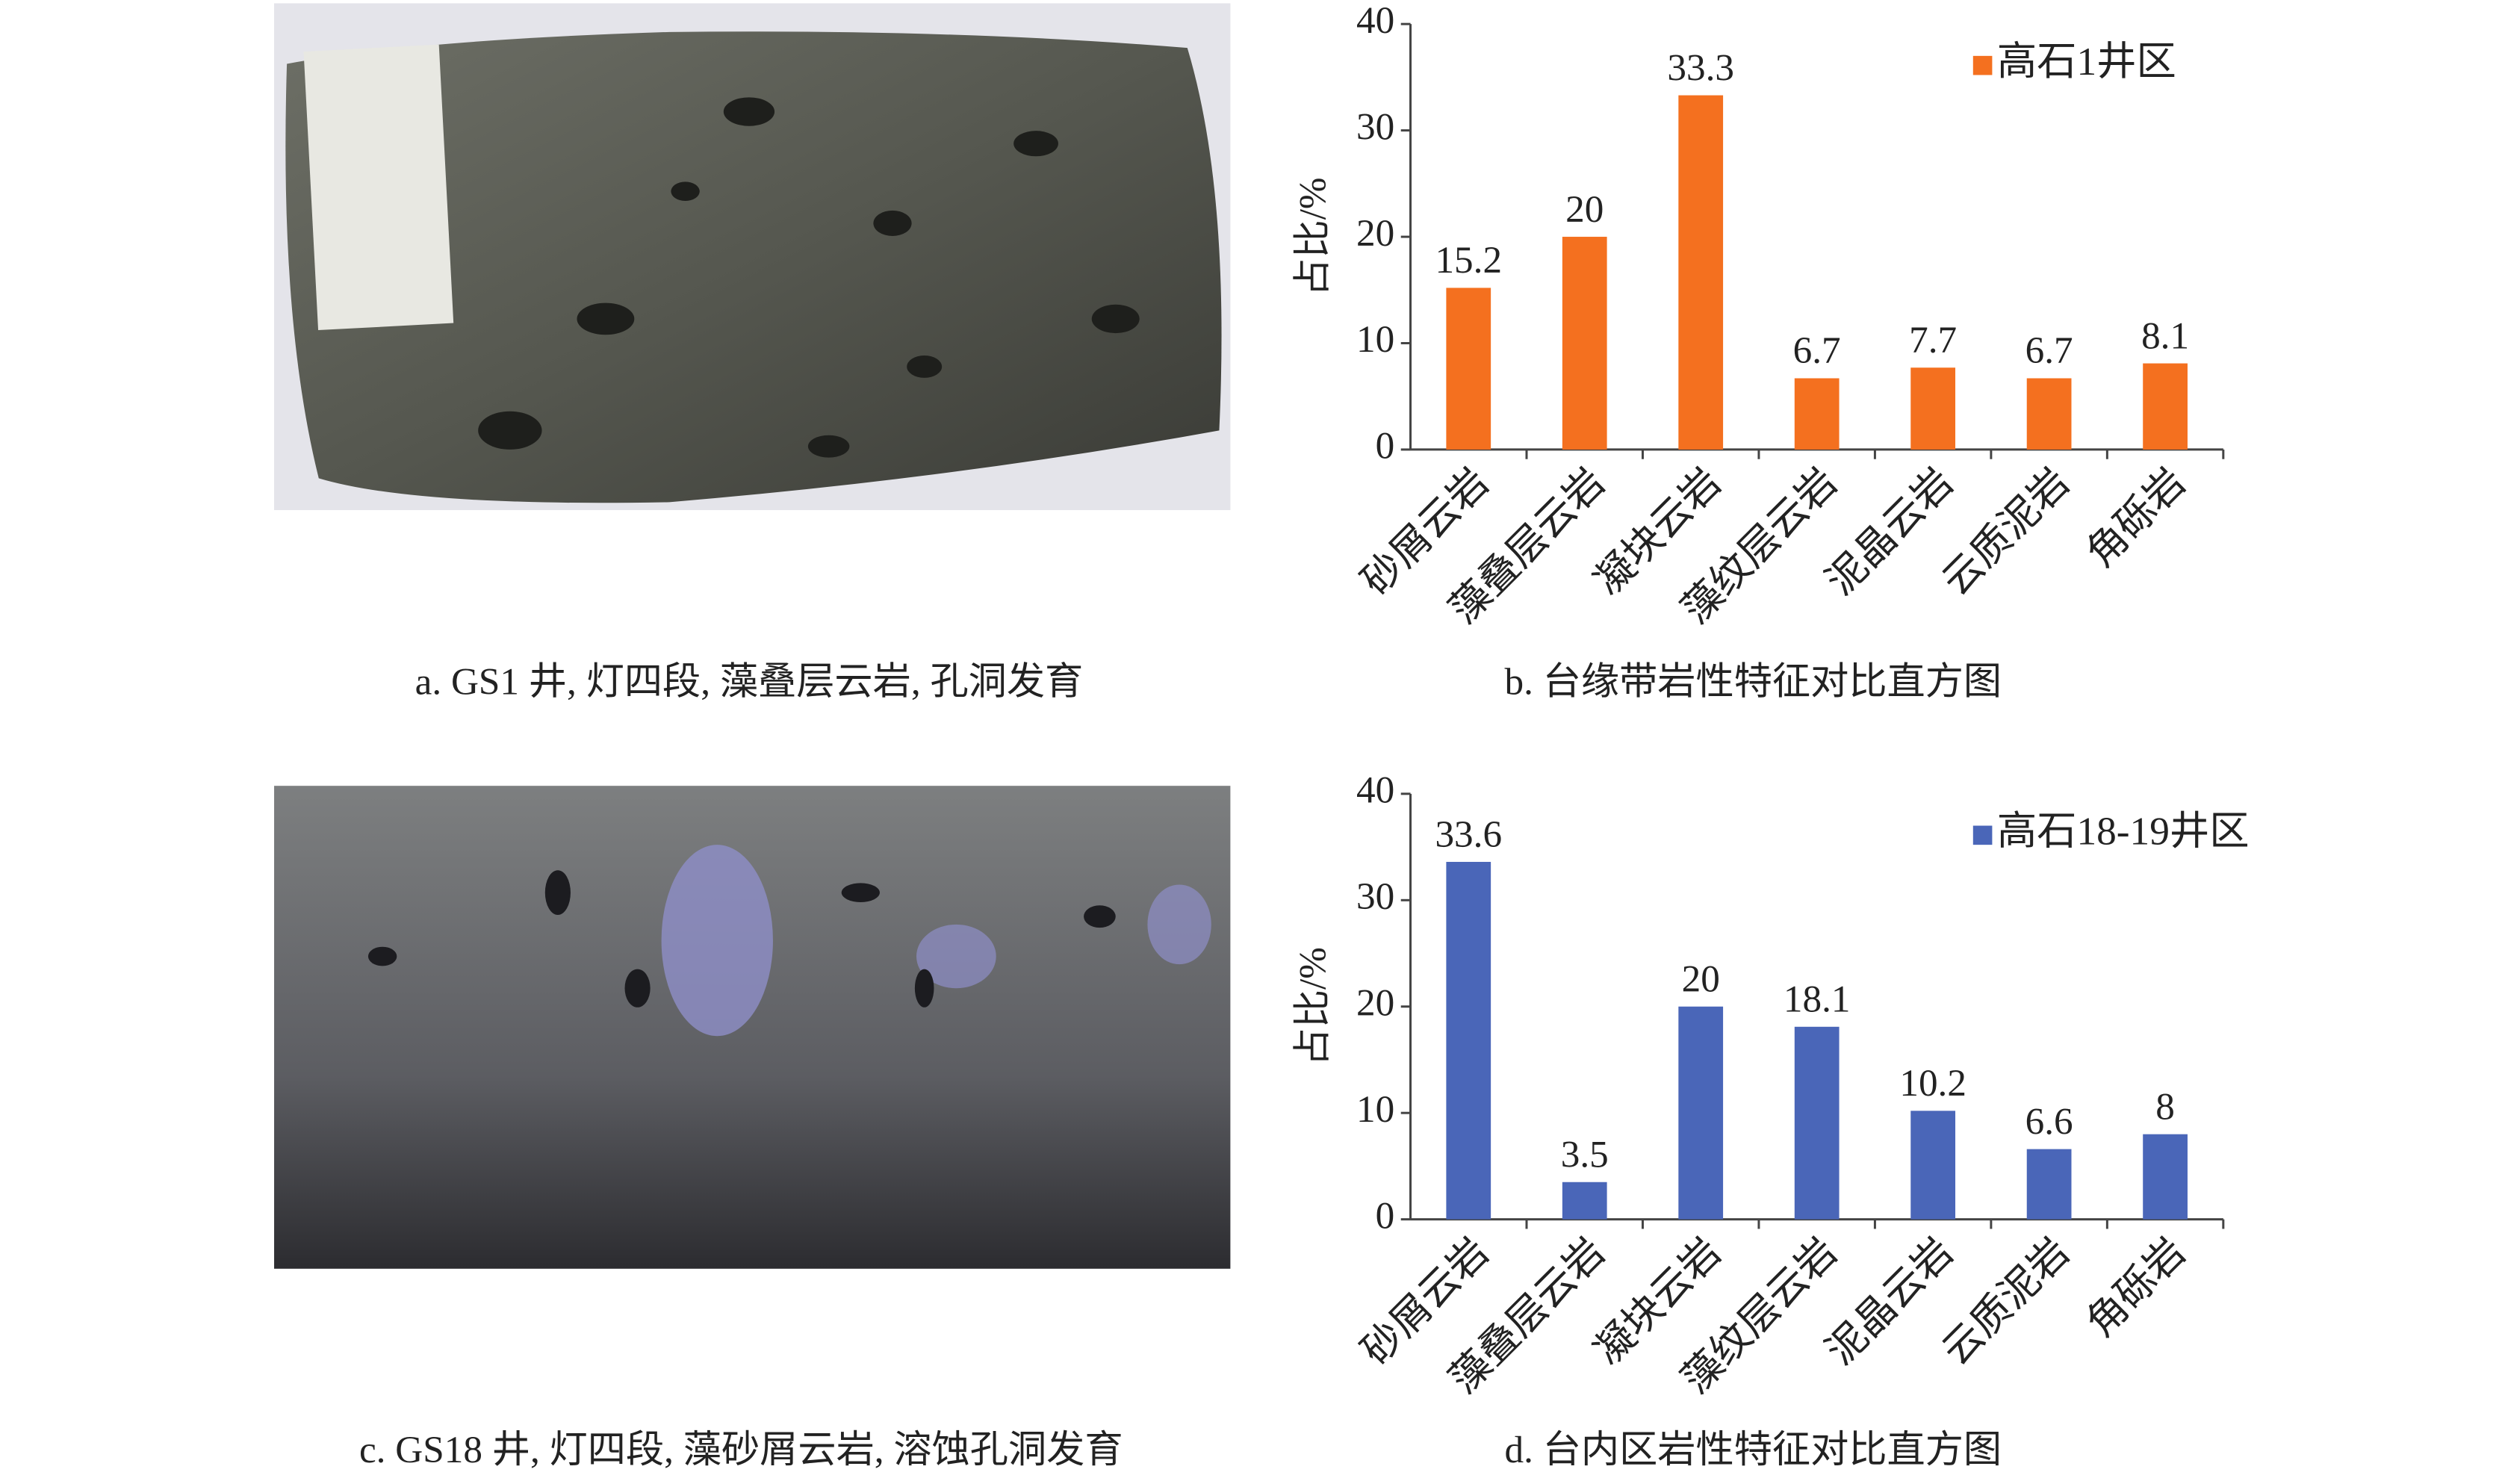 Image resolution: width=2499 pixels, height=1484 pixels. Describe the element at coordinates (1585, 1154) in the screenshot. I see `data-label: 3.5` at that location.